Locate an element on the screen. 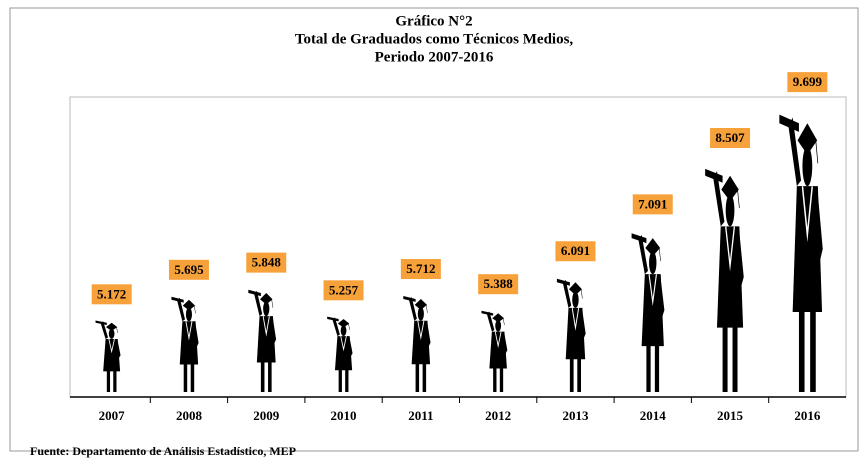 The width and height of the screenshot is (868, 460). value-label: 9.699 is located at coordinates (808, 81).